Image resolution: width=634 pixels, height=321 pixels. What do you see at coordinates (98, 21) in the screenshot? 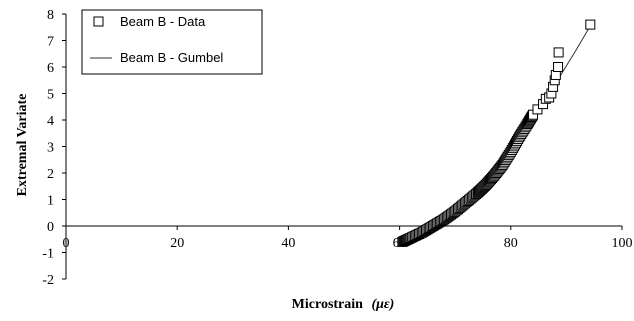
I see `legend-marker-data-icon` at bounding box center [98, 21].